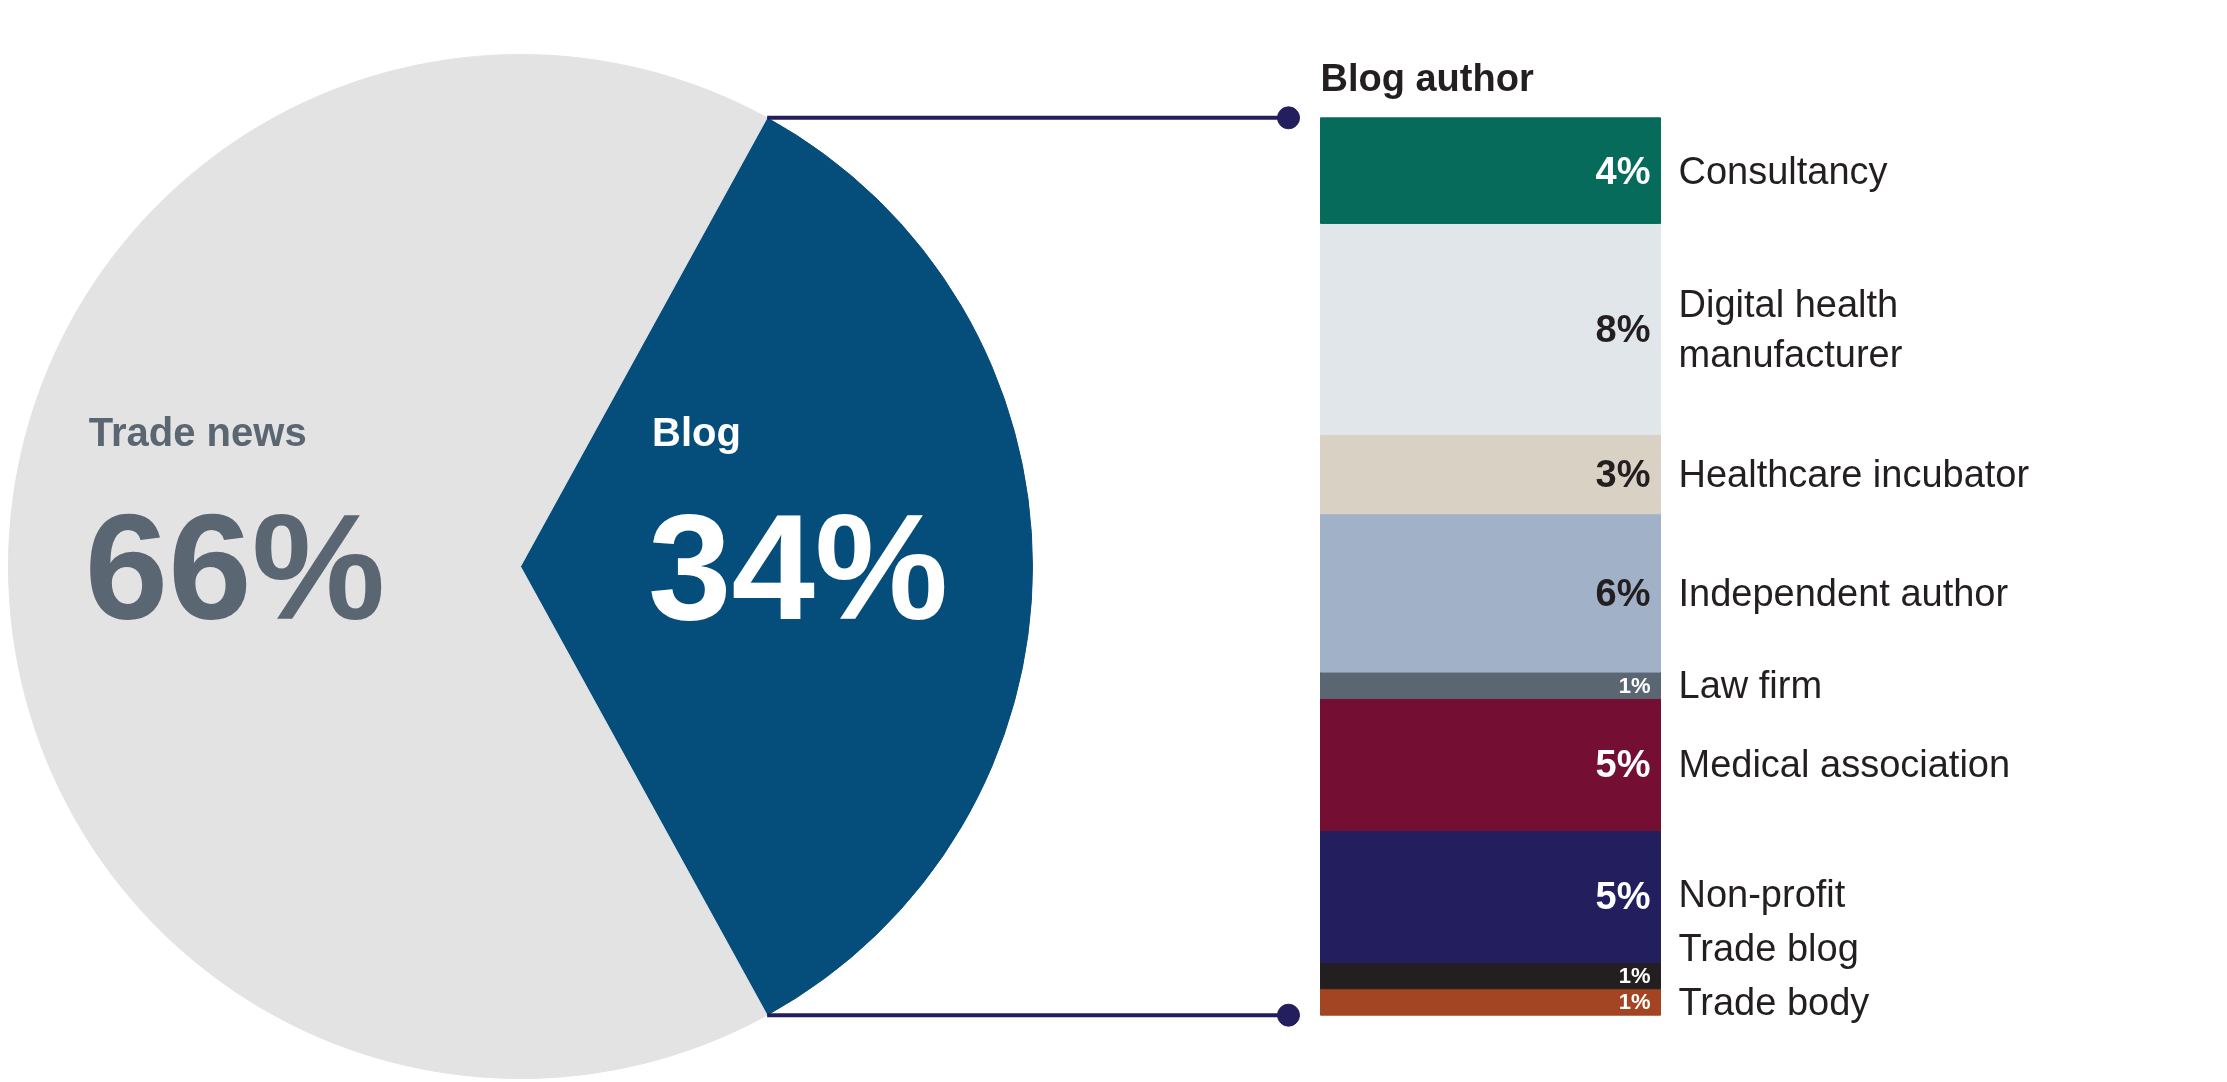 The image size is (2227, 1082). I want to click on data-label: 3%, so click(1623, 474).